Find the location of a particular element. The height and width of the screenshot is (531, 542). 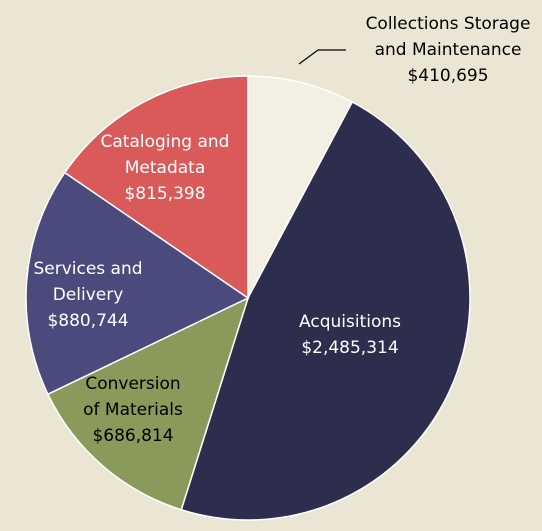

slice-label: Cataloging and Metadata $815,398 is located at coordinates (165, 168).